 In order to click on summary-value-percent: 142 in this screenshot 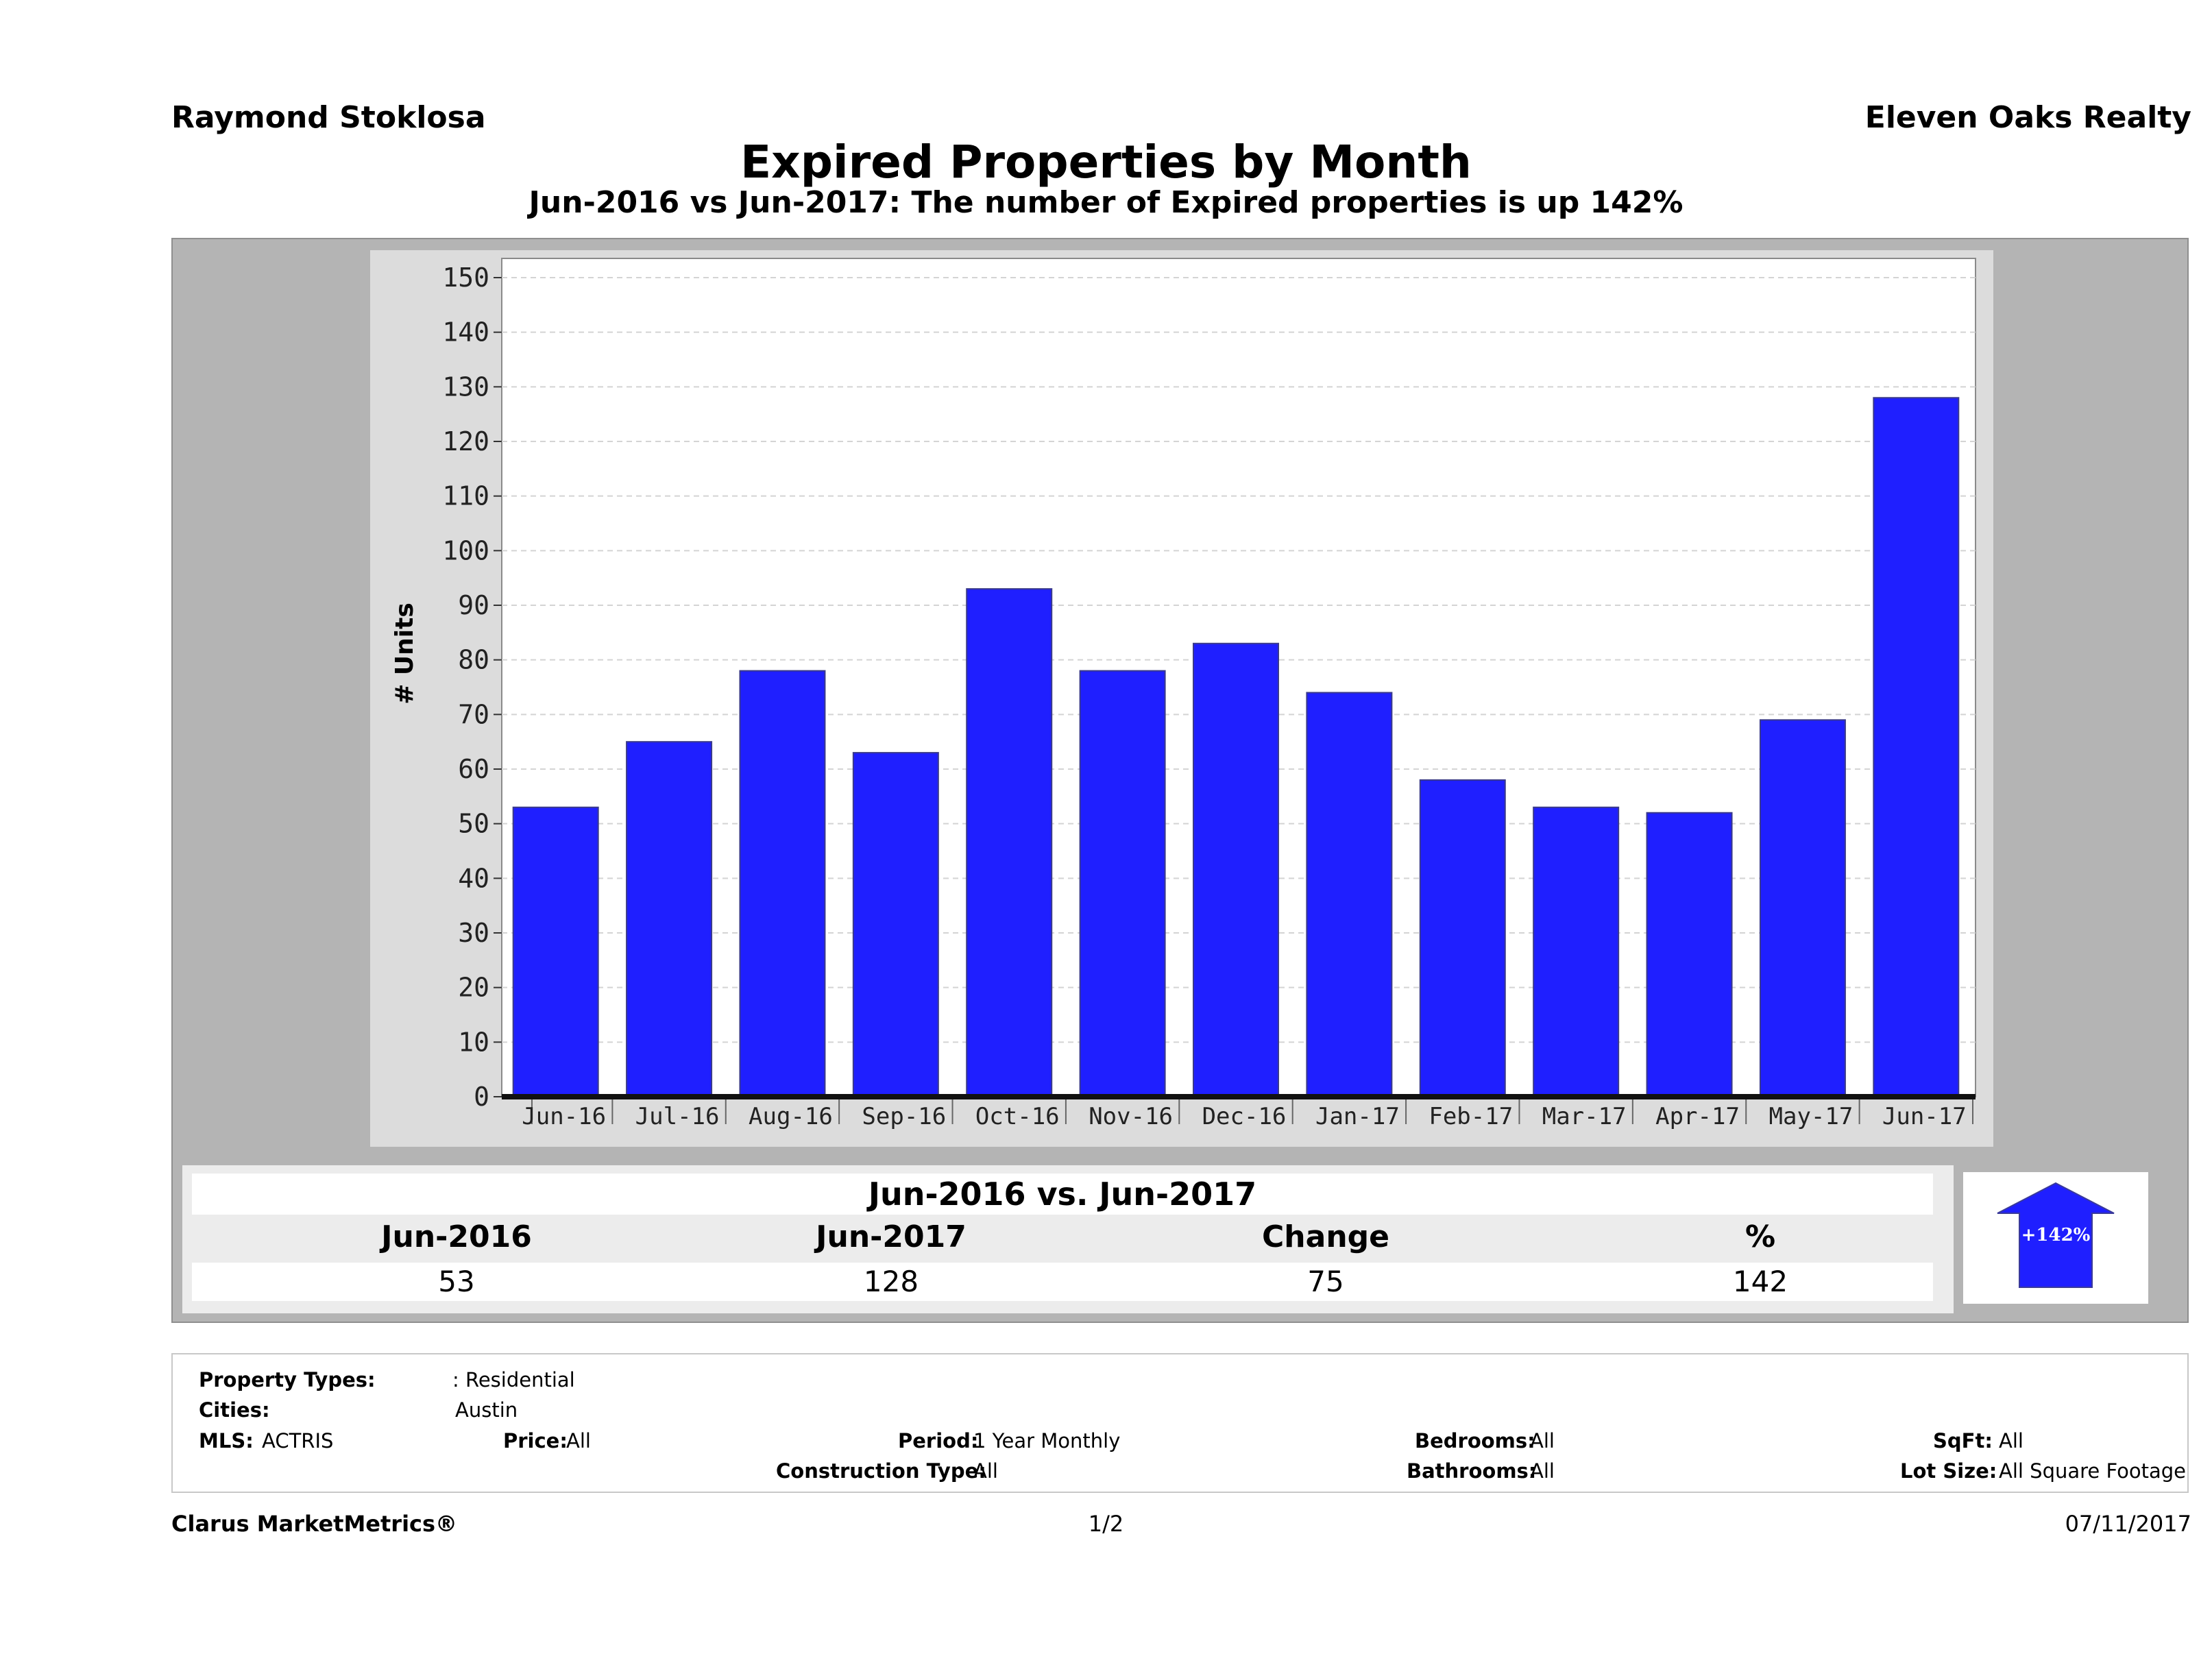, I will do `click(1760, 1281)`.